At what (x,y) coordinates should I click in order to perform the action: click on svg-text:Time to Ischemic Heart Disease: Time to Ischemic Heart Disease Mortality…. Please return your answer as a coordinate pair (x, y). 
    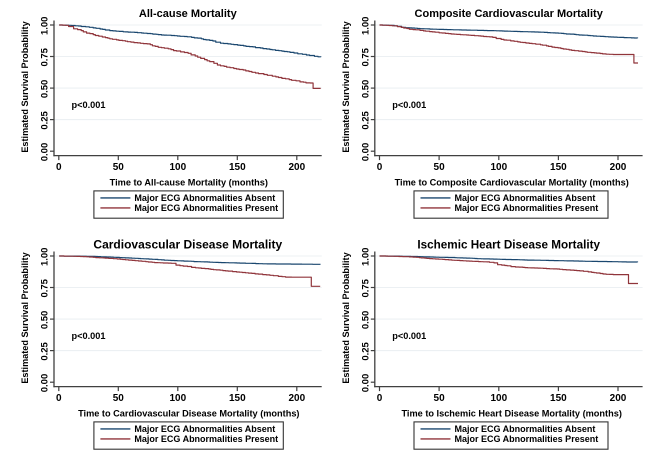
    Looking at the image, I should click on (511, 413).